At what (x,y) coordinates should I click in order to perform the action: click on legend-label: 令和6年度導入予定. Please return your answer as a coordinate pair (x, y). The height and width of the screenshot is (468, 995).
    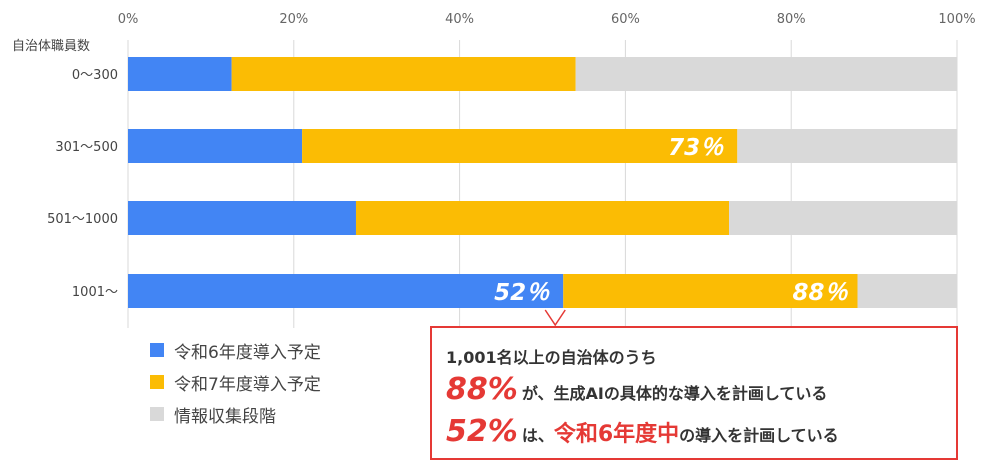
    Looking at the image, I should click on (247, 352).